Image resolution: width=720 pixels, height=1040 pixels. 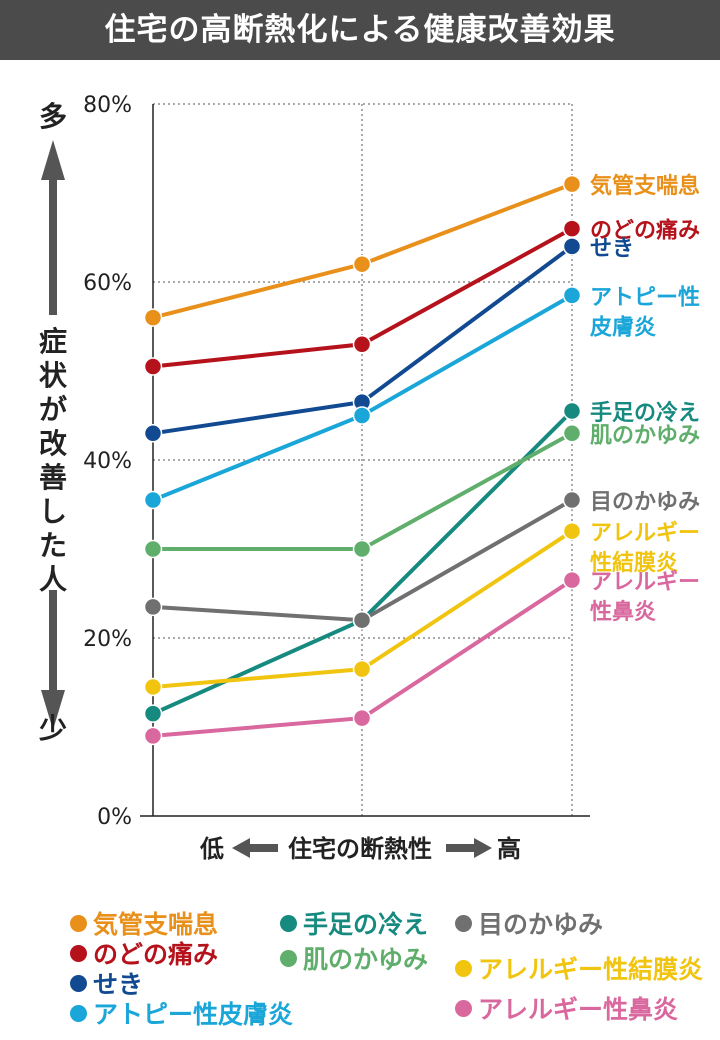 What do you see at coordinates (107, 639) in the screenshot?
I see `y-tick-label: 20%` at bounding box center [107, 639].